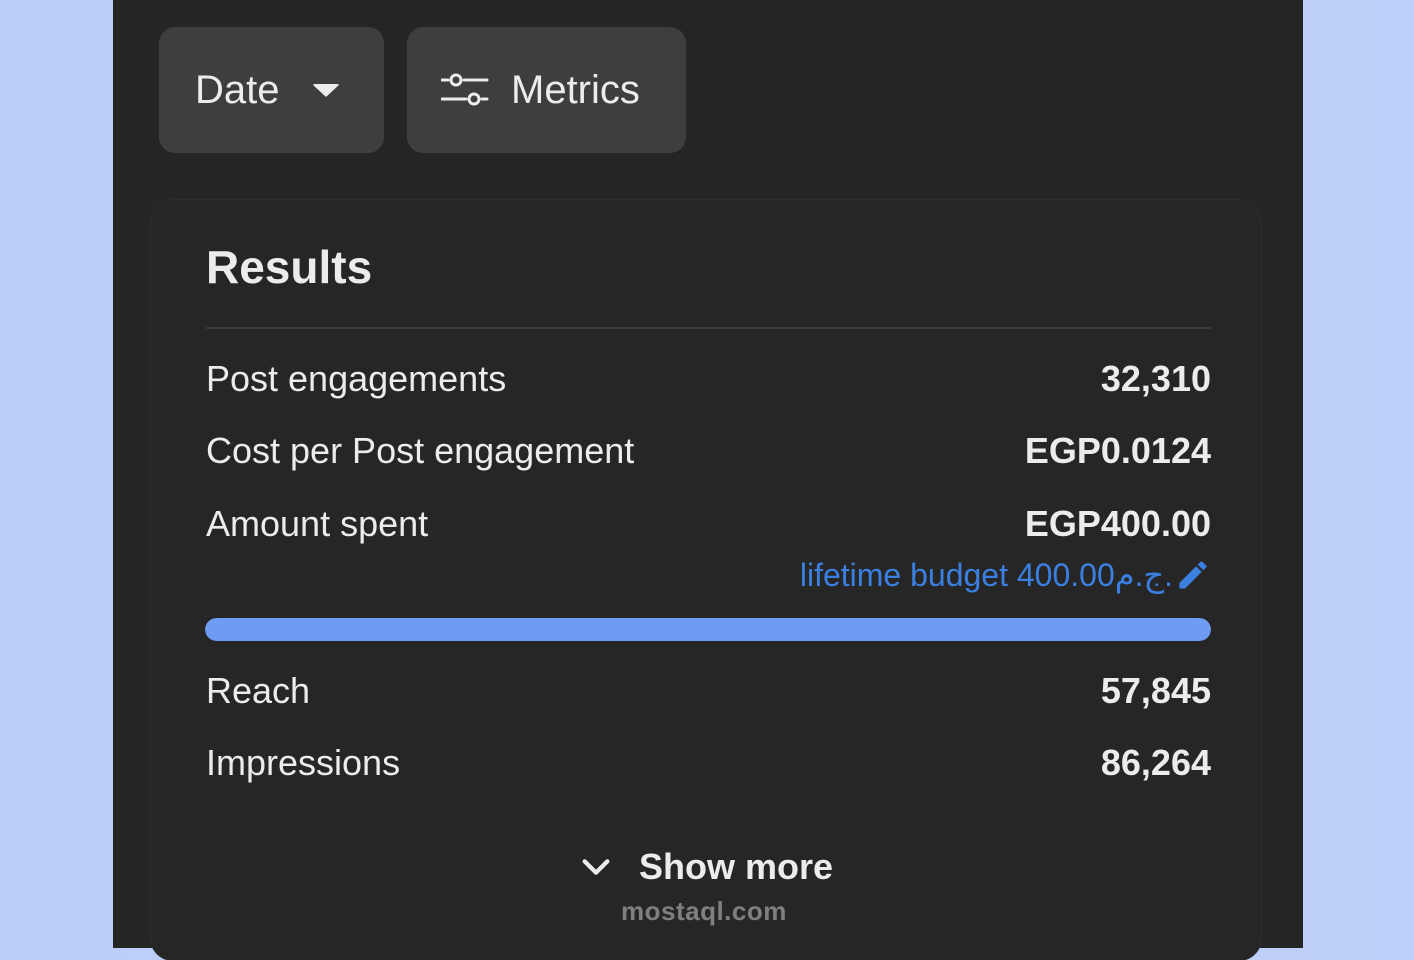 The image size is (1414, 960). Describe the element at coordinates (356, 378) in the screenshot. I see `metric-label: Post engagements` at that location.